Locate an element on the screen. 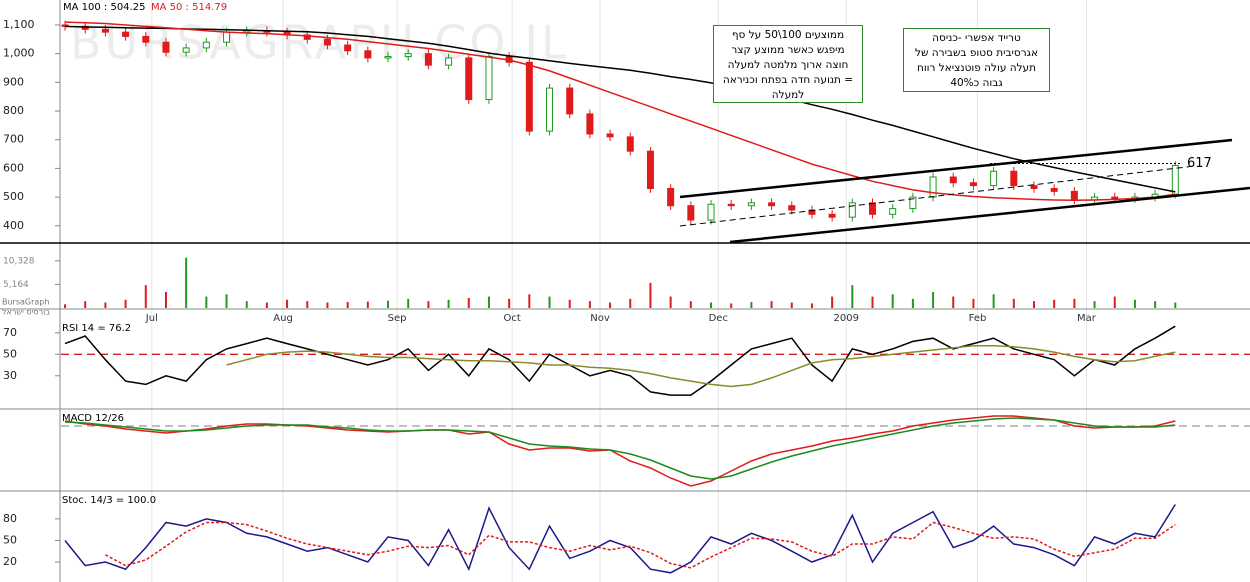  x-tick-label: Dec is located at coordinates (718, 318).